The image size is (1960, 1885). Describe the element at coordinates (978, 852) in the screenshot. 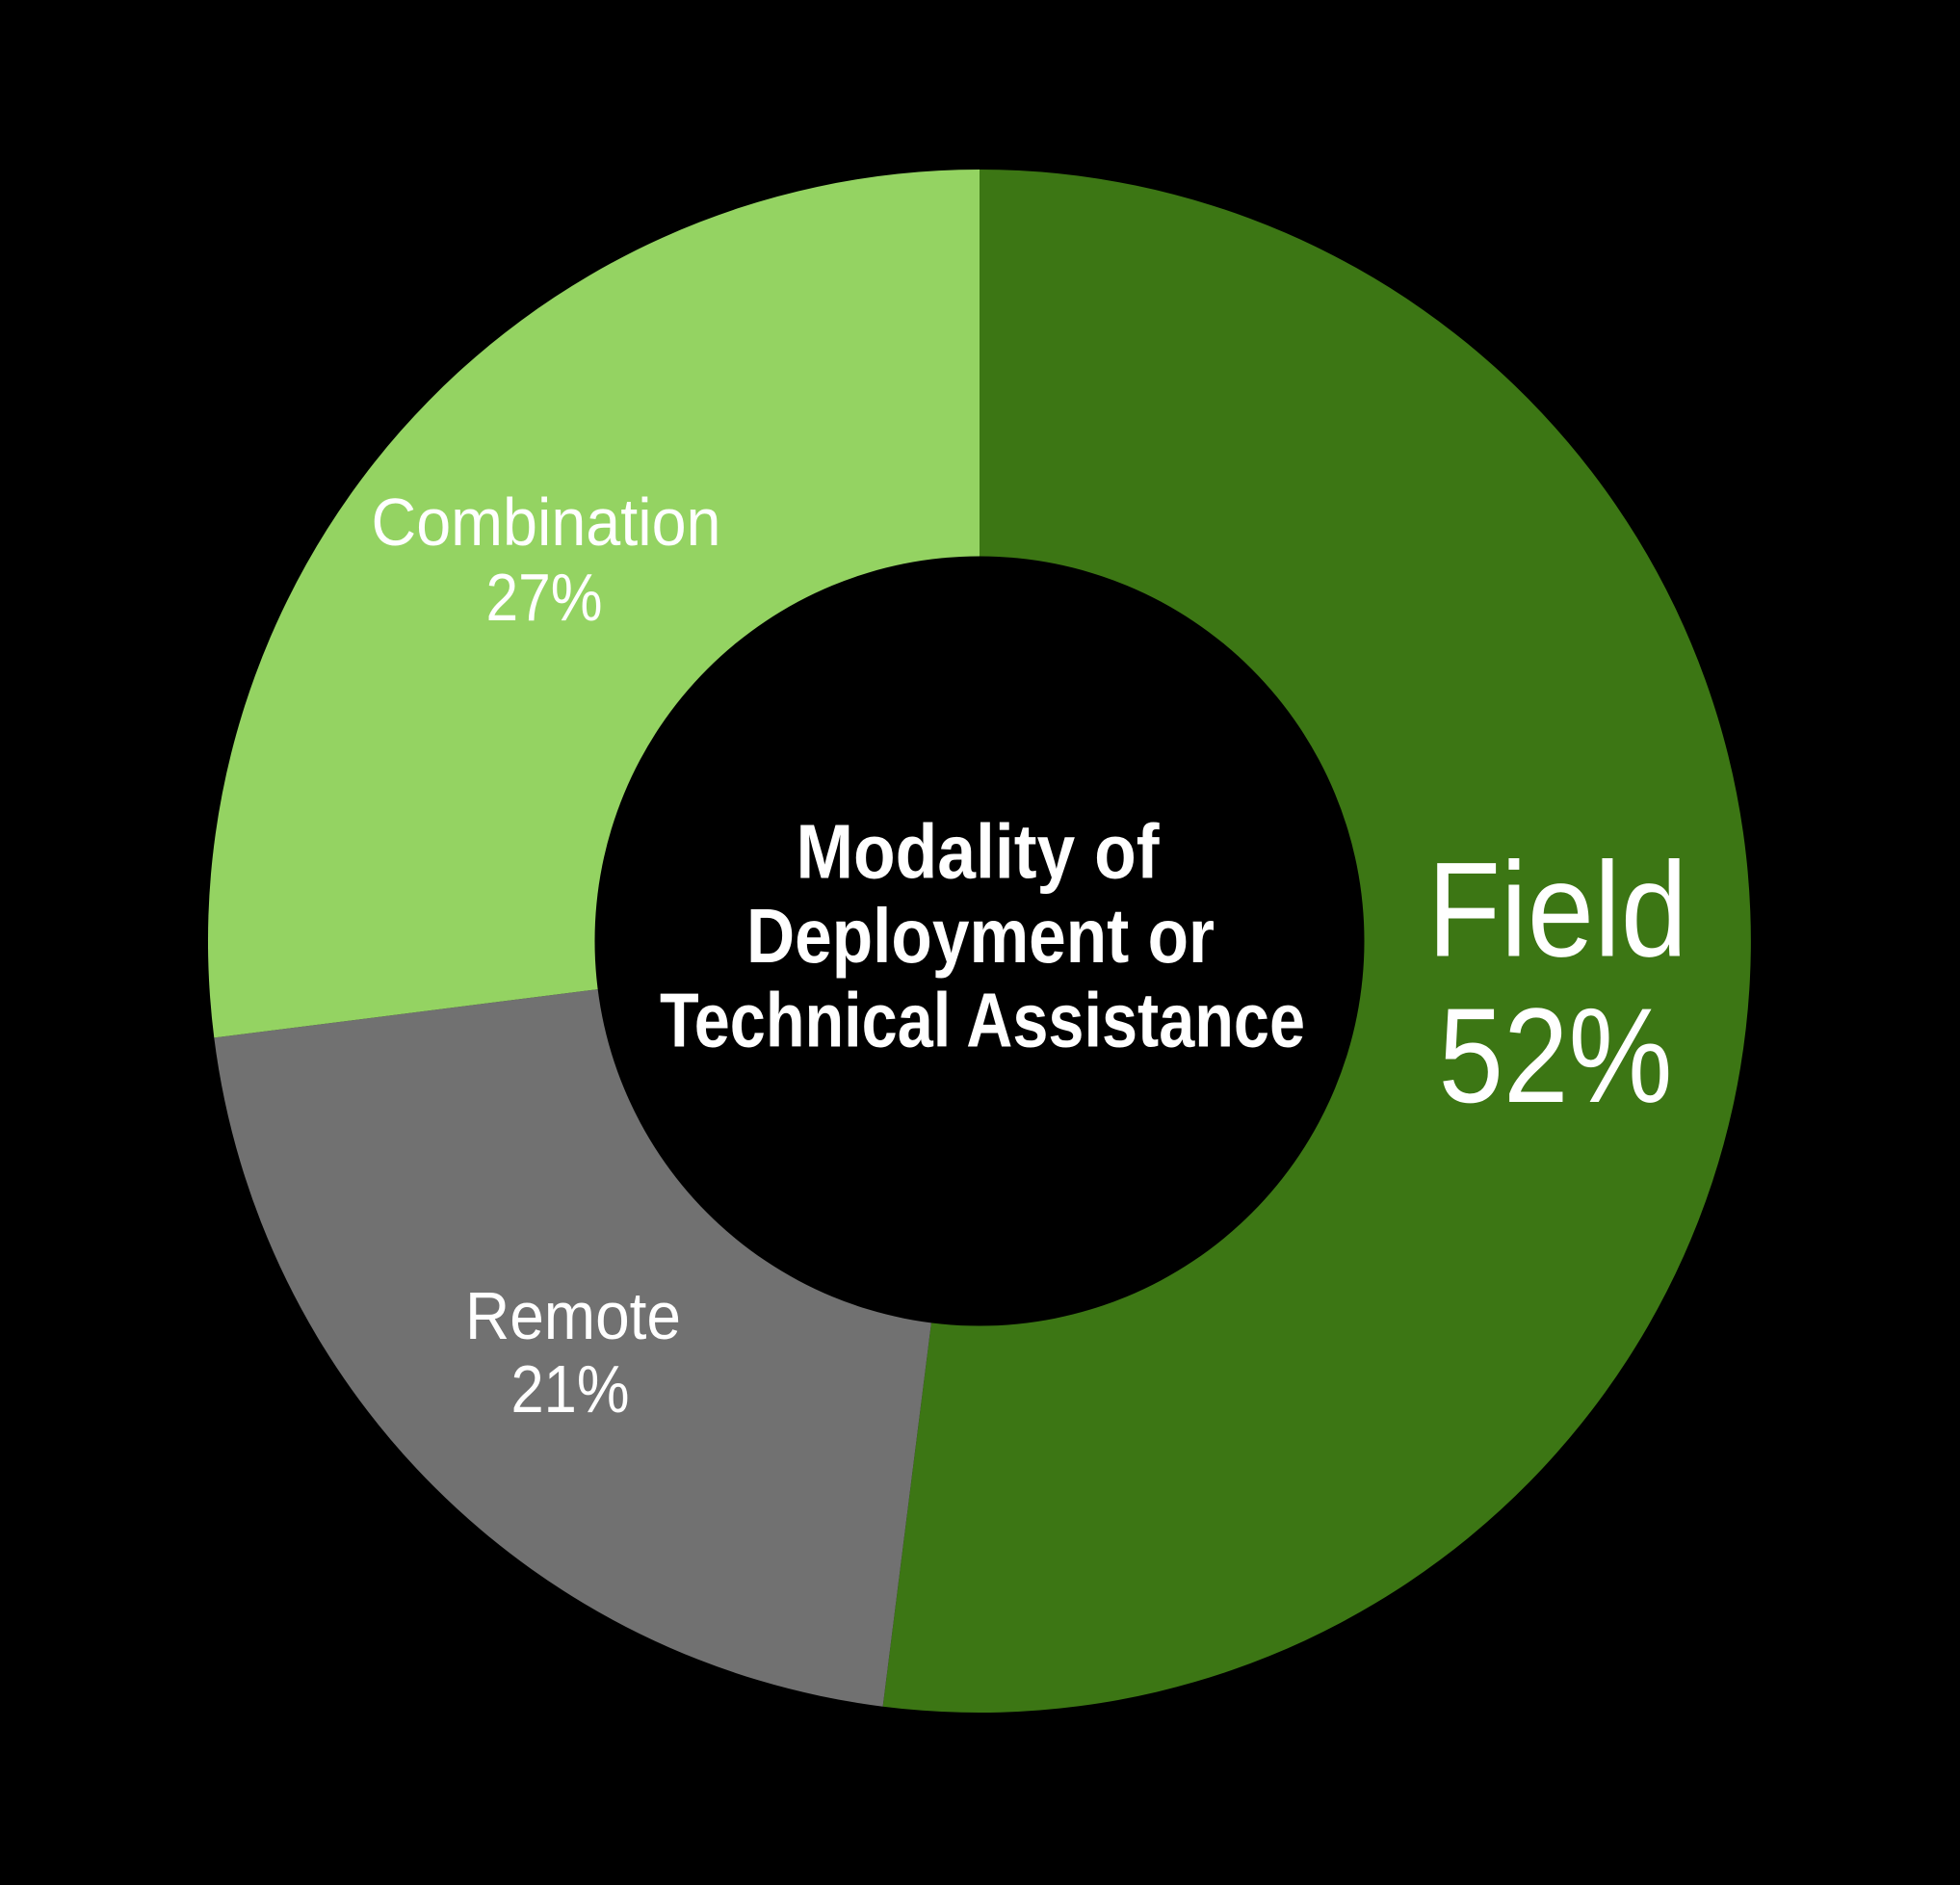

I see `svg-text: Modality of` at that location.